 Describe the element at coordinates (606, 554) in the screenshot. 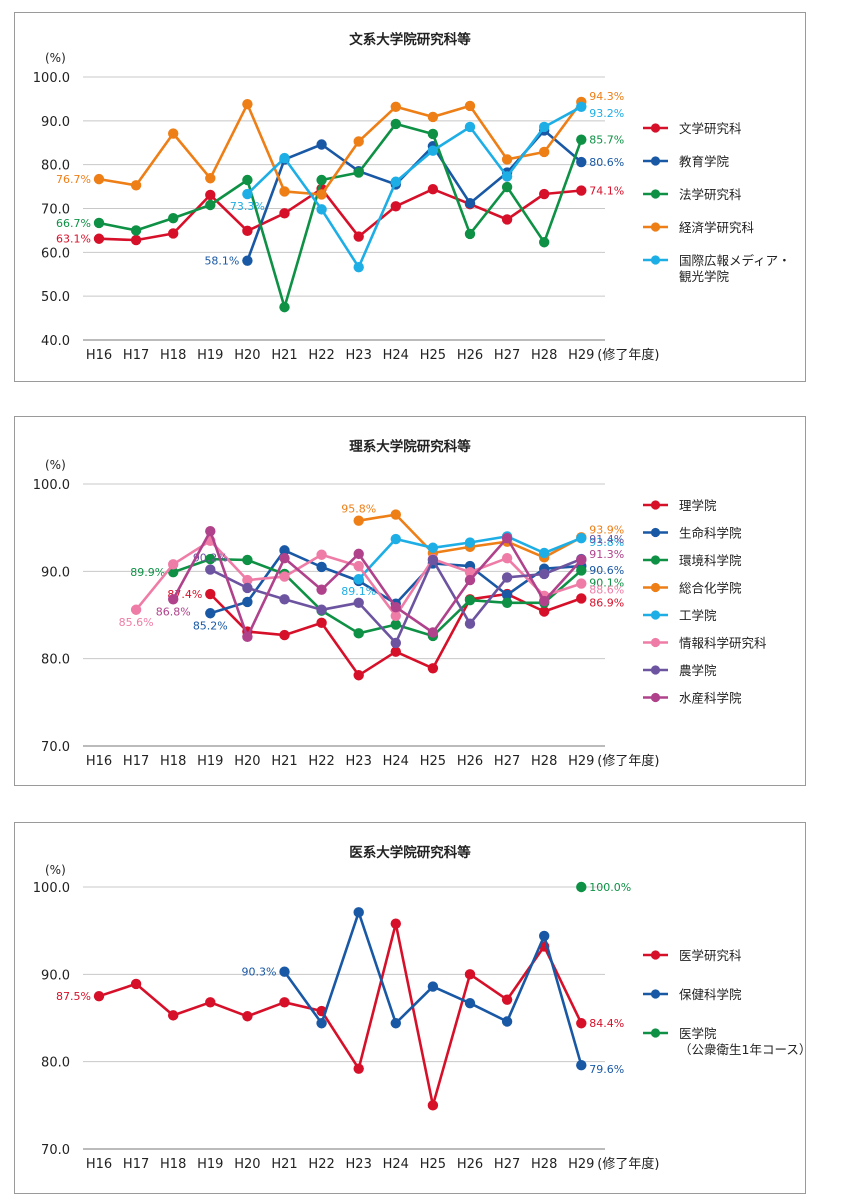

I see `data-label: 91.3%` at that location.